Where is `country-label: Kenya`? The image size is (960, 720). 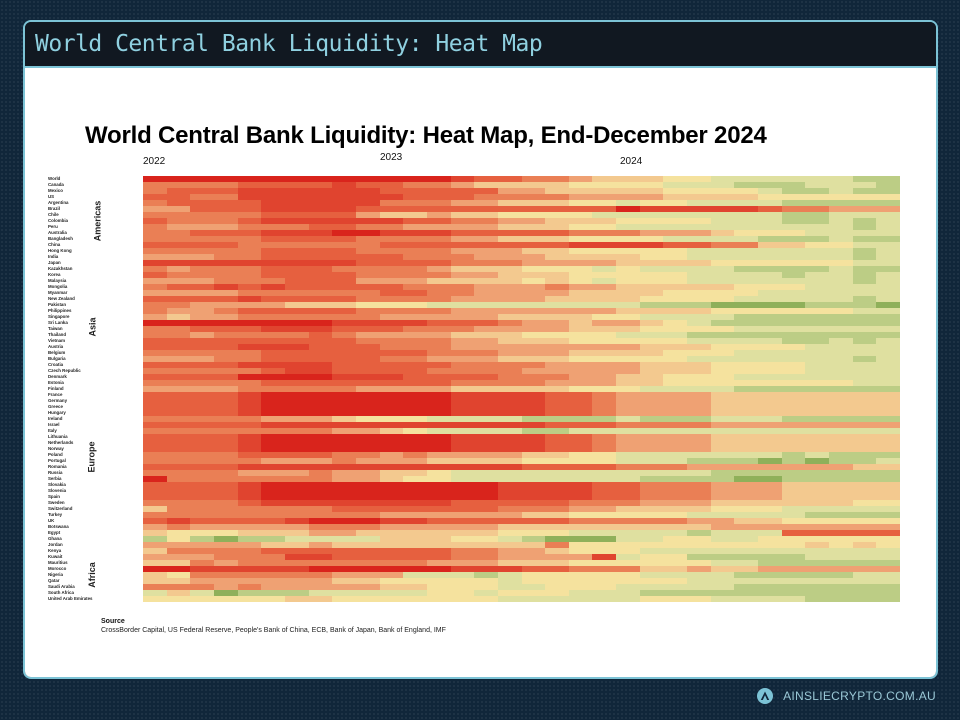 country-label: Kenya is located at coordinates (55, 550).